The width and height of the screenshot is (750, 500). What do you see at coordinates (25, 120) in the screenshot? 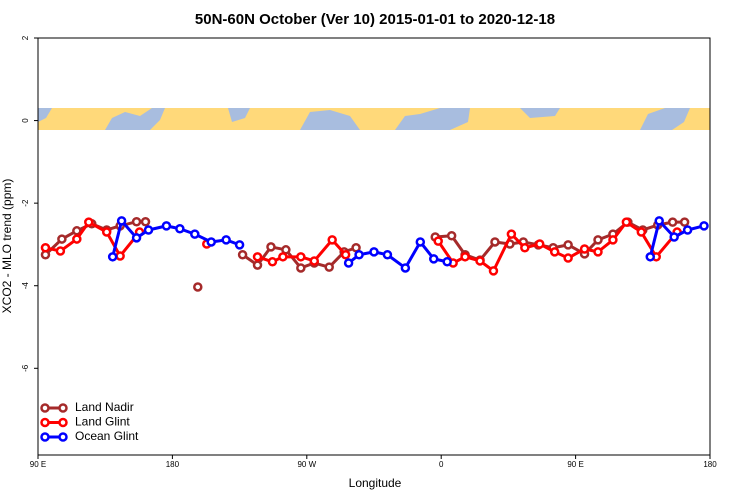
I see `y-tick-label: 0` at bounding box center [25, 120].